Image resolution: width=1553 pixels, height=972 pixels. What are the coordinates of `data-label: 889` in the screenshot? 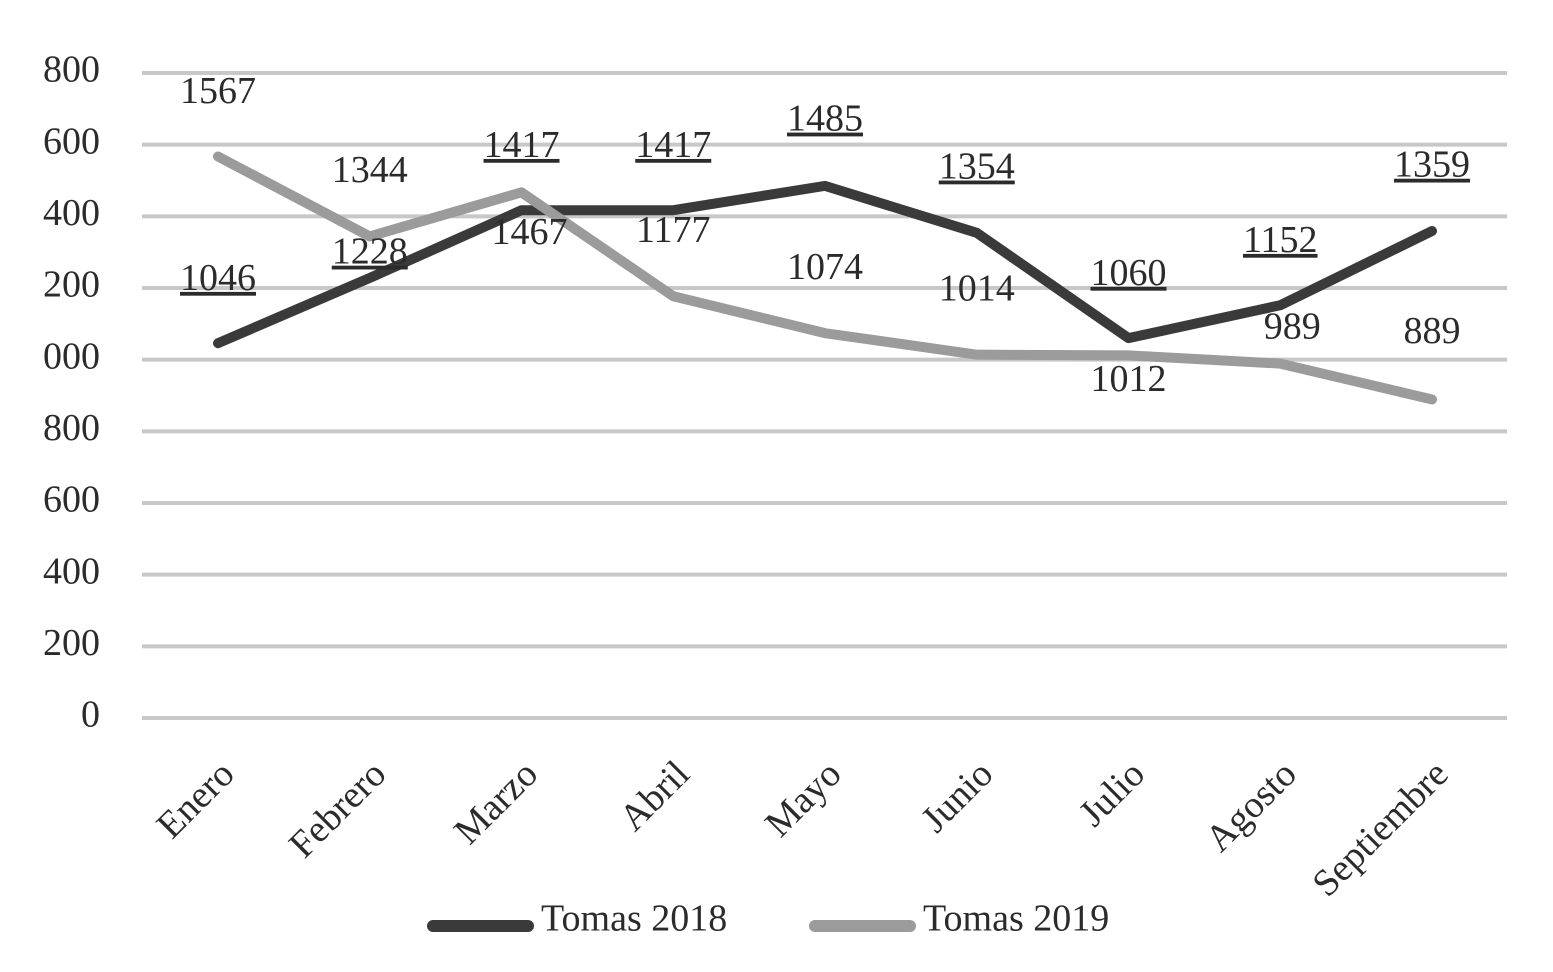 It's located at (1432, 331).